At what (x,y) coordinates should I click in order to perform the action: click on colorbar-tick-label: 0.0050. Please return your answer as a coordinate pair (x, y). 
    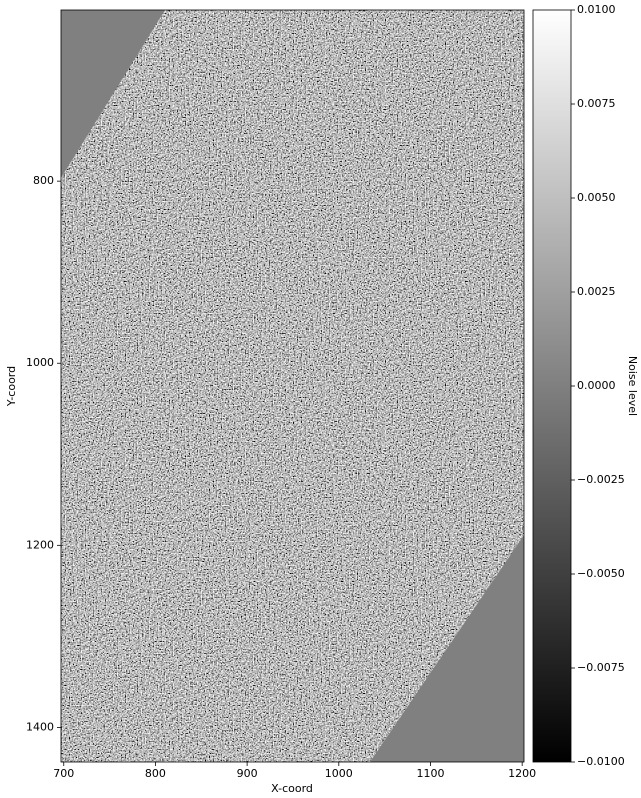
    Looking at the image, I should click on (596, 197).